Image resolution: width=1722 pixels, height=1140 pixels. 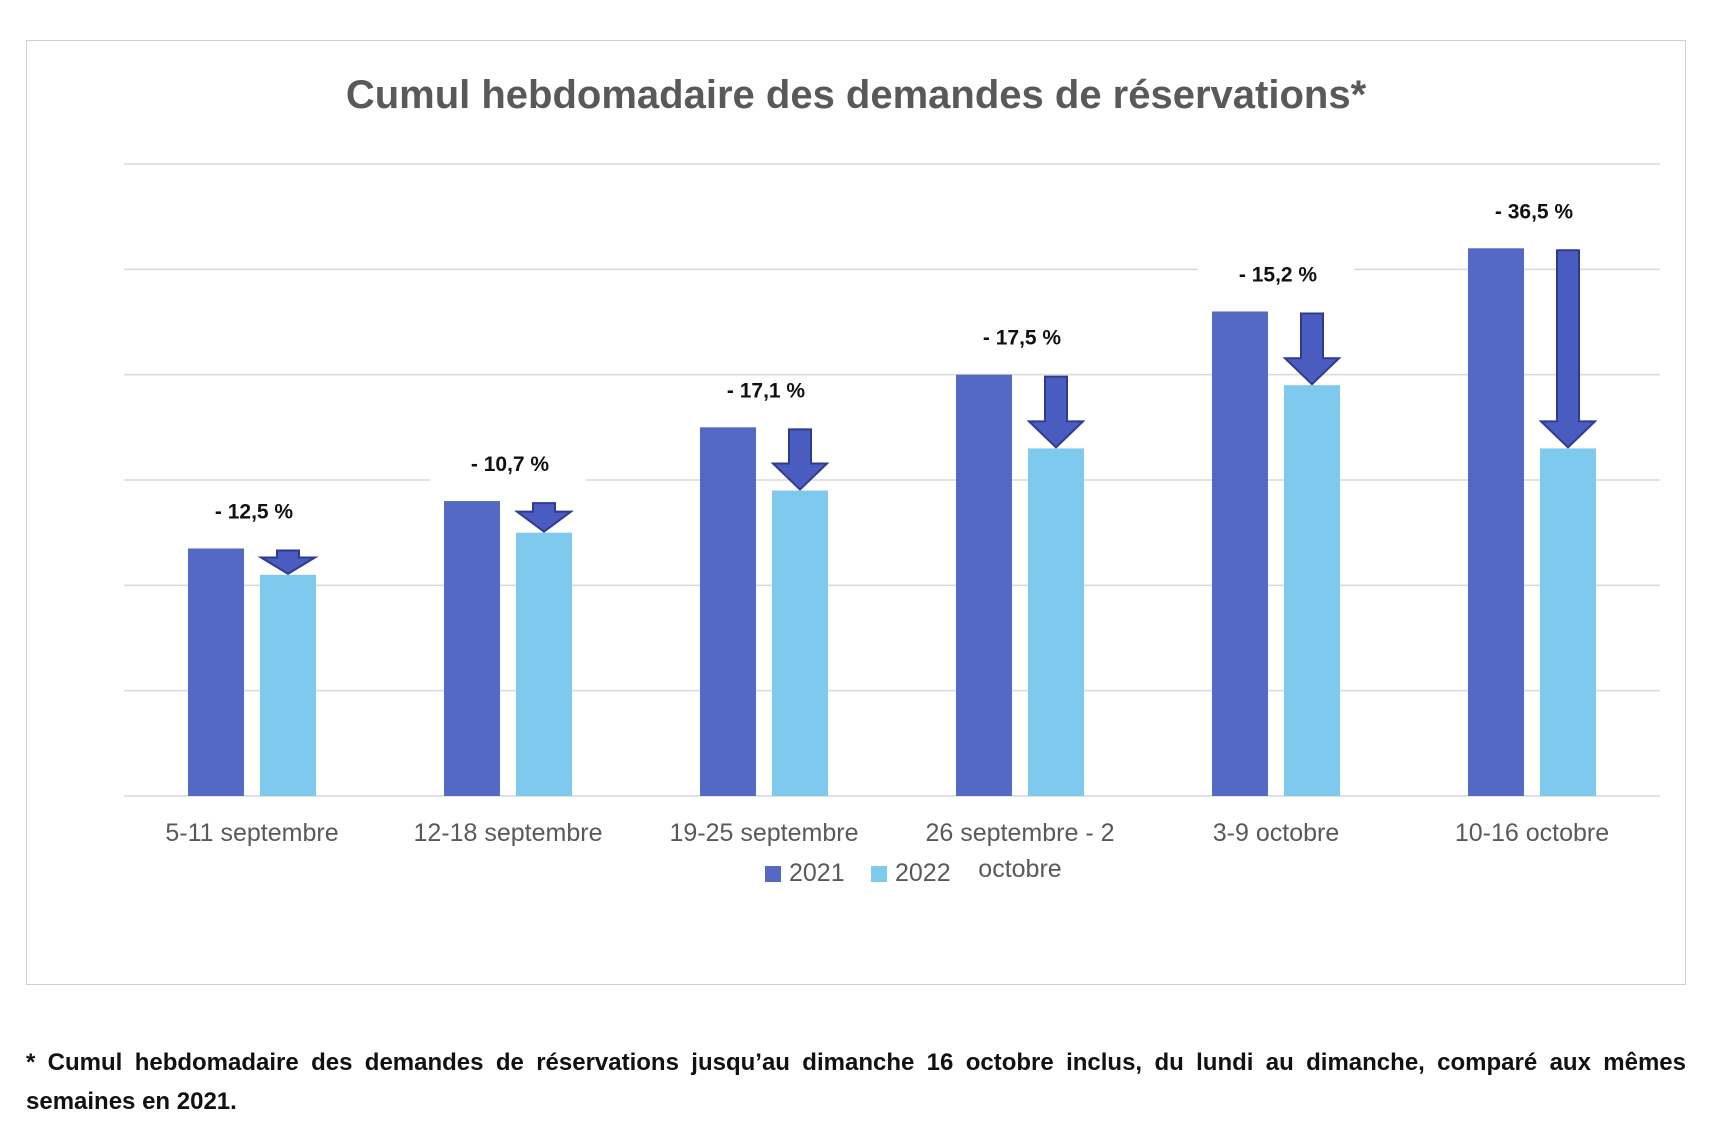 I want to click on x-tick-label: 10-16 octobre, so click(x=1532, y=833).